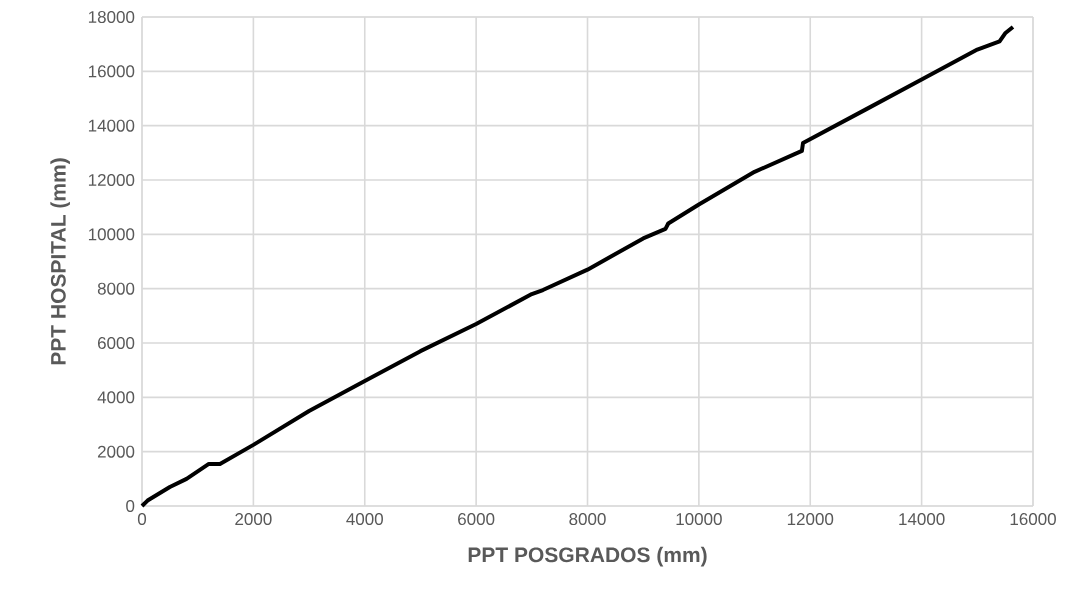 This screenshot has width=1066, height=596. Describe the element at coordinates (476, 519) in the screenshot. I see `x-tick-label: 6000` at that location.